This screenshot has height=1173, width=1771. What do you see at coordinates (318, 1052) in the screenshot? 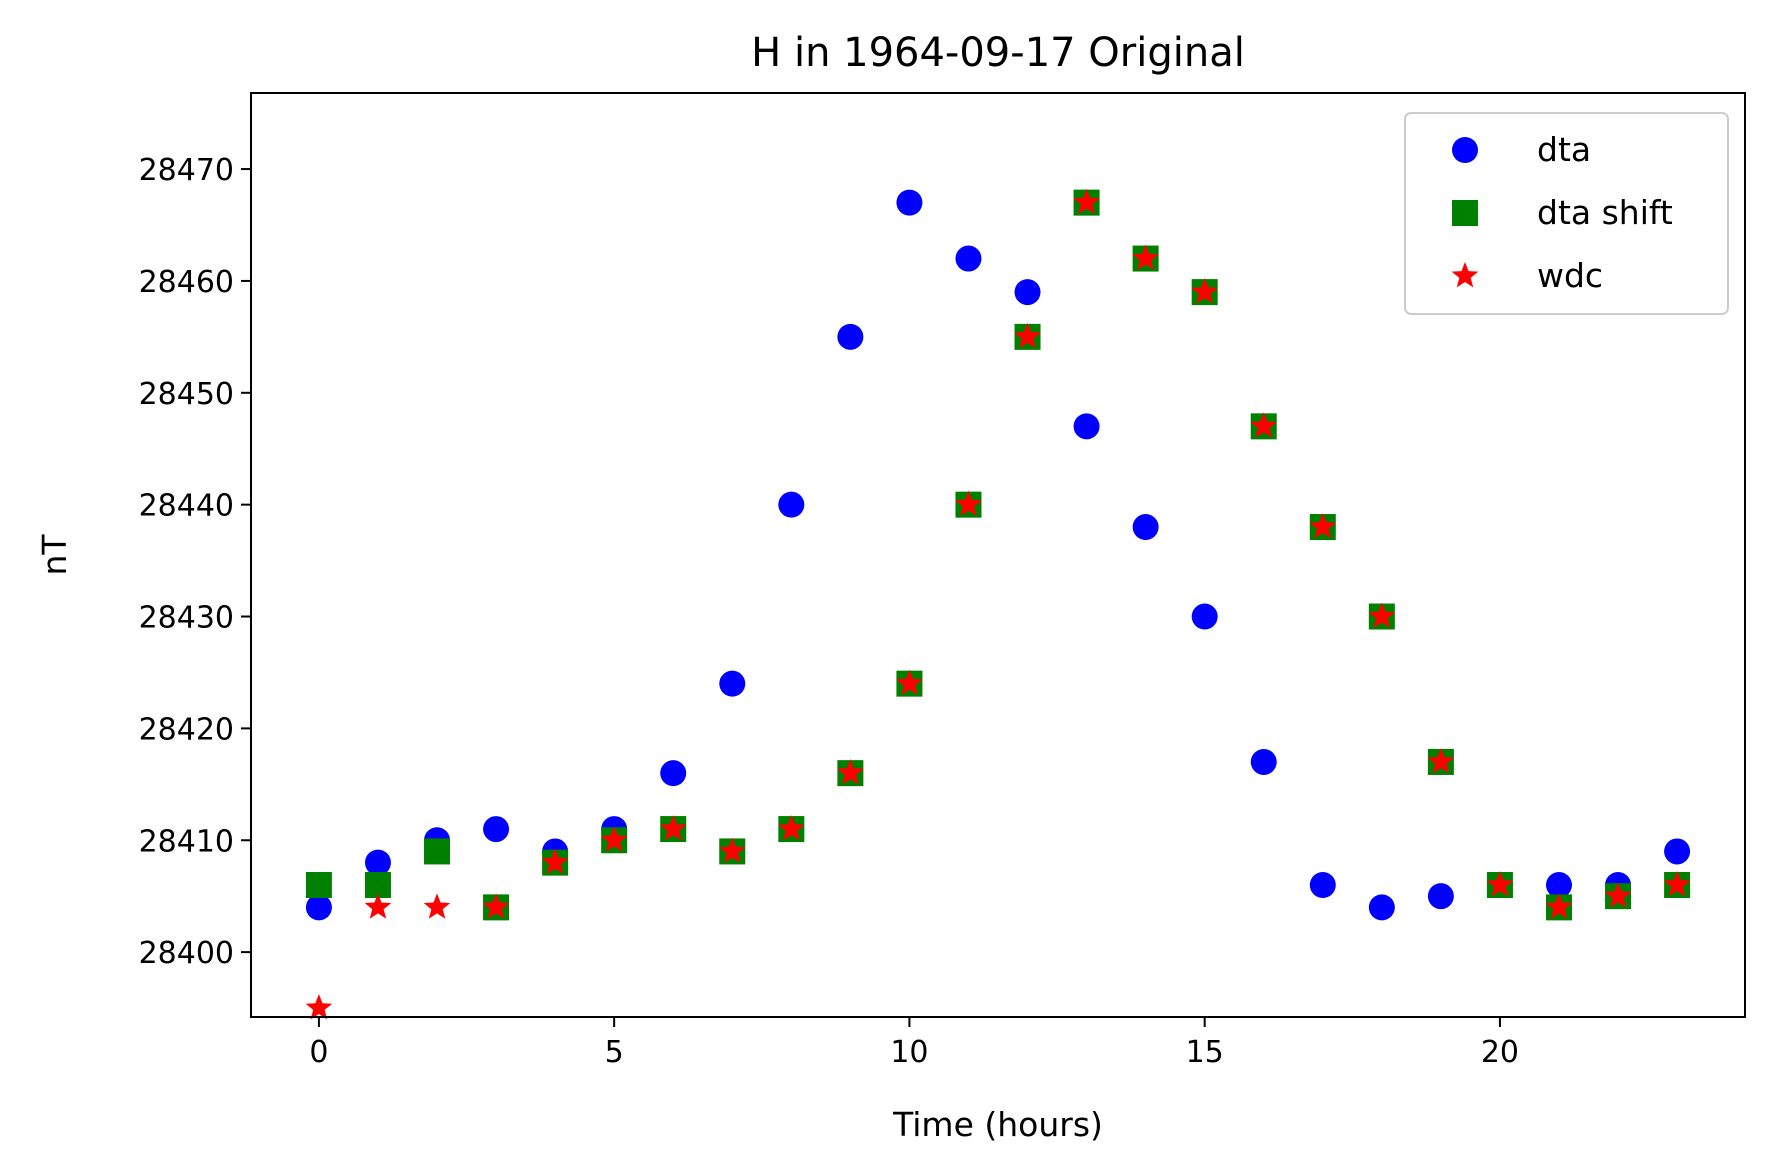
I see `x-tick-label: 0` at bounding box center [318, 1052].